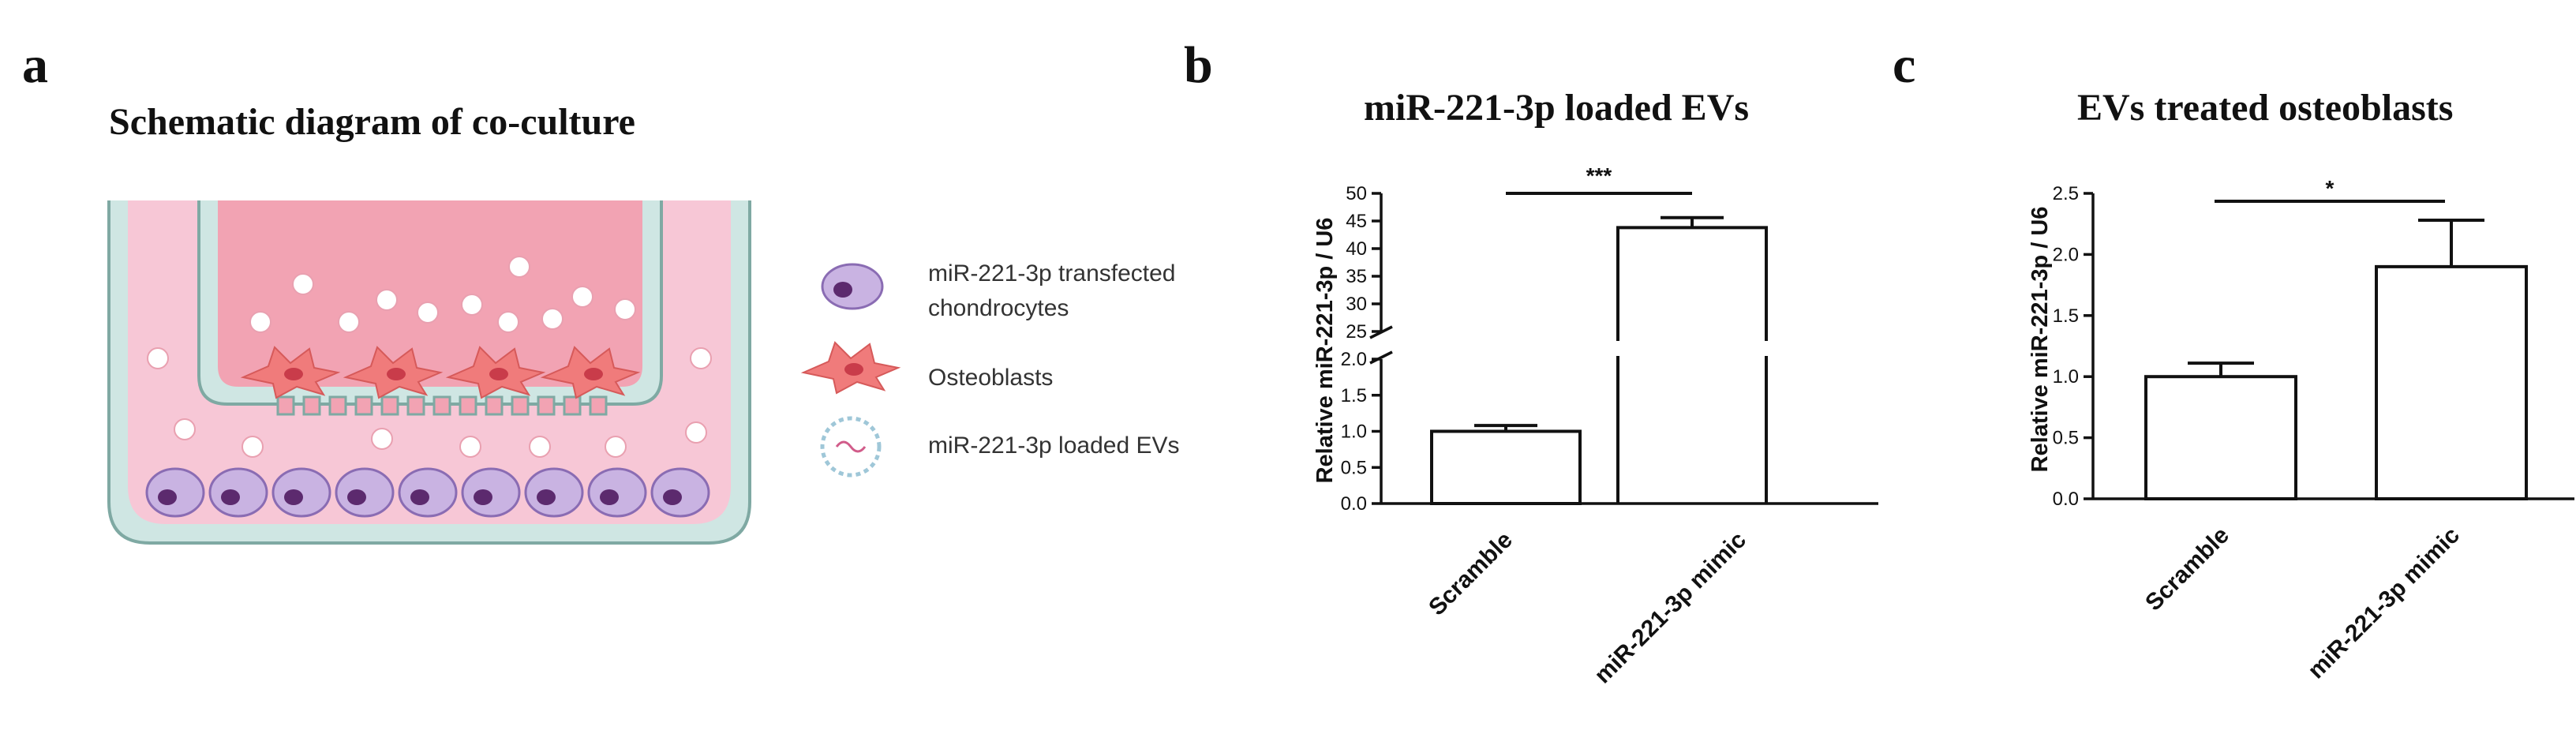 Image resolution: width=2576 pixels, height=734 pixels. Describe the element at coordinates (1381, 357) in the screenshot. I see `panel-b-break-mark-lower` at that location.